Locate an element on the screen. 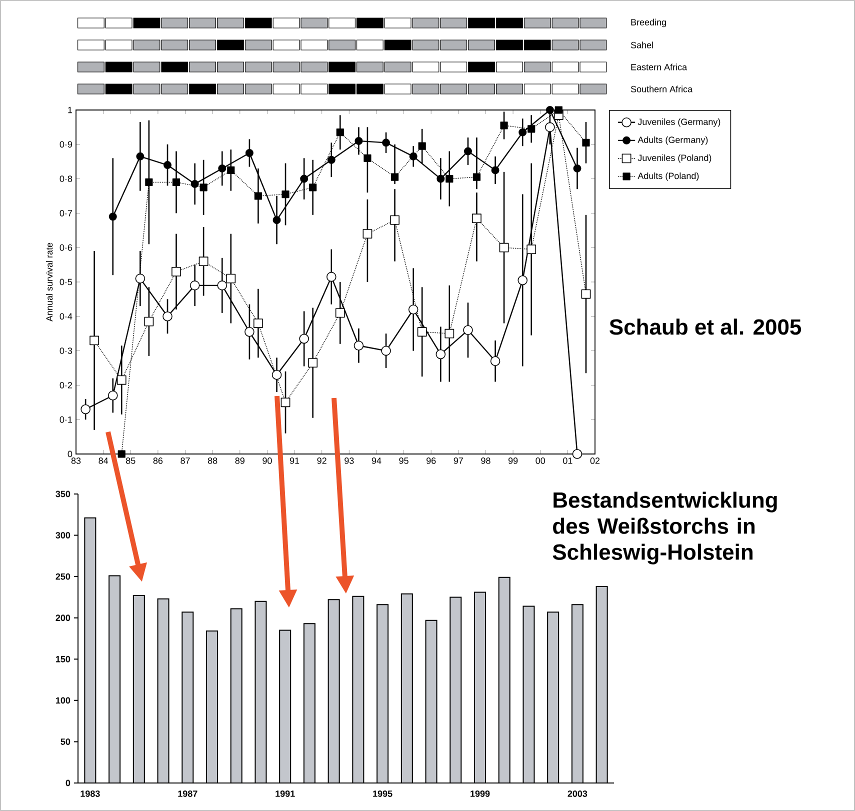 The width and height of the screenshot is (855, 811). y-tick-label: 0·1 is located at coordinates (66, 419).